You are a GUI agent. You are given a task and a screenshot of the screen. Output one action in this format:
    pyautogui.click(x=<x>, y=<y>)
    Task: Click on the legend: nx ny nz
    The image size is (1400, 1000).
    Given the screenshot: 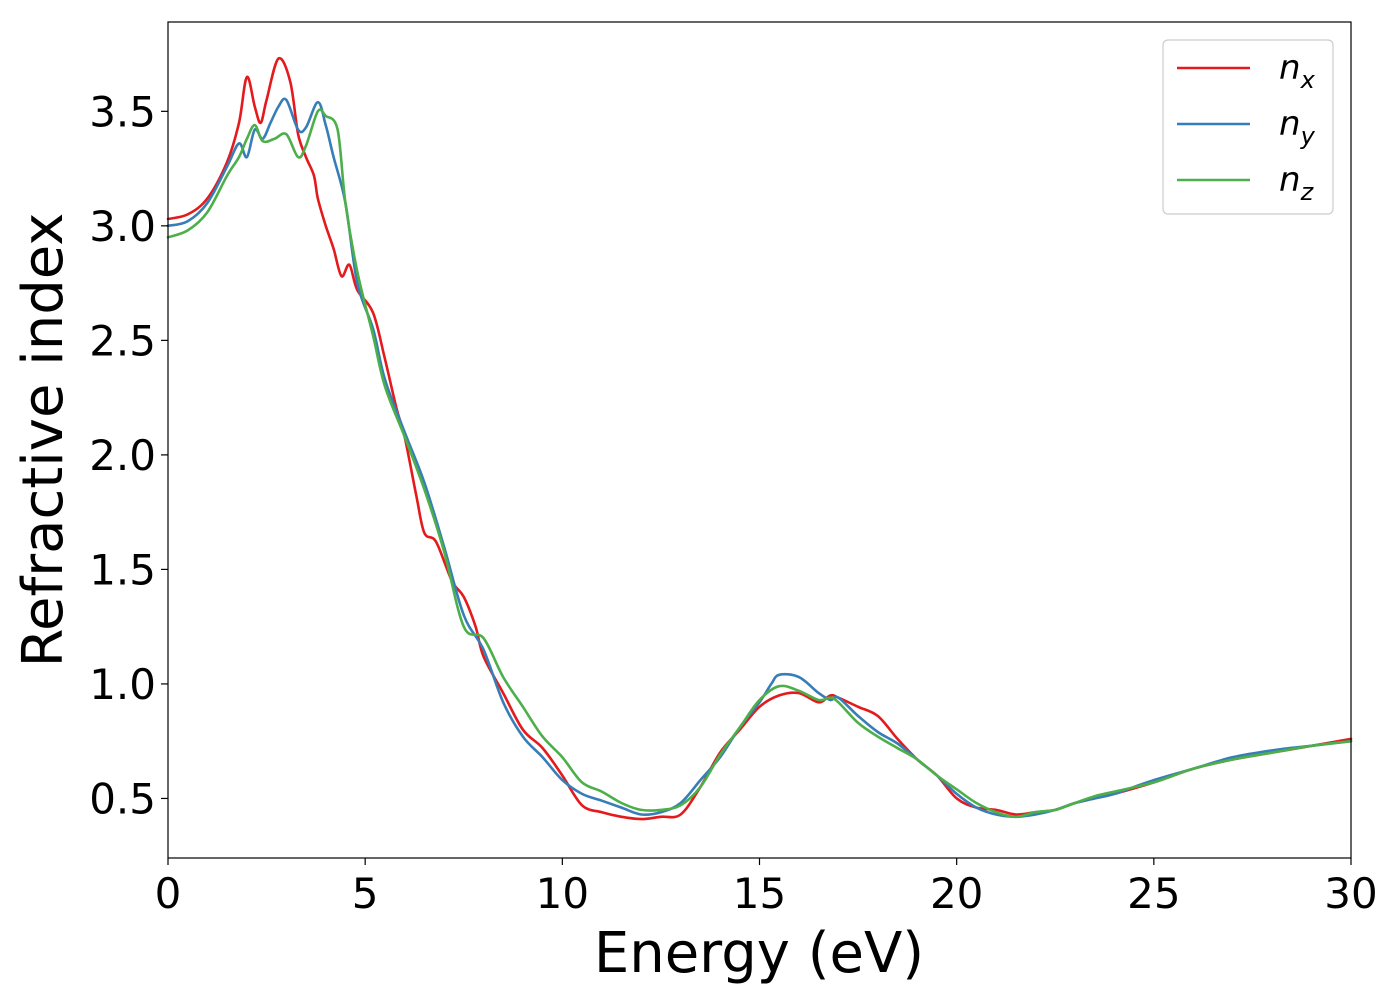 What is the action you would take?
    pyautogui.click(x=1248, y=127)
    